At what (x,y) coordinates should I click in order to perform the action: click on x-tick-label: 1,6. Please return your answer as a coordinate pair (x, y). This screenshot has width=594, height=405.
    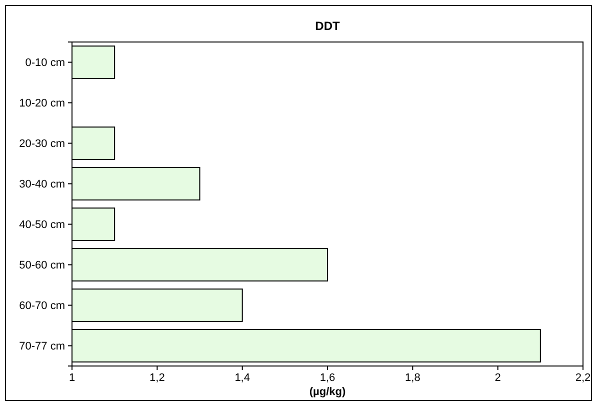
    Looking at the image, I should click on (328, 378).